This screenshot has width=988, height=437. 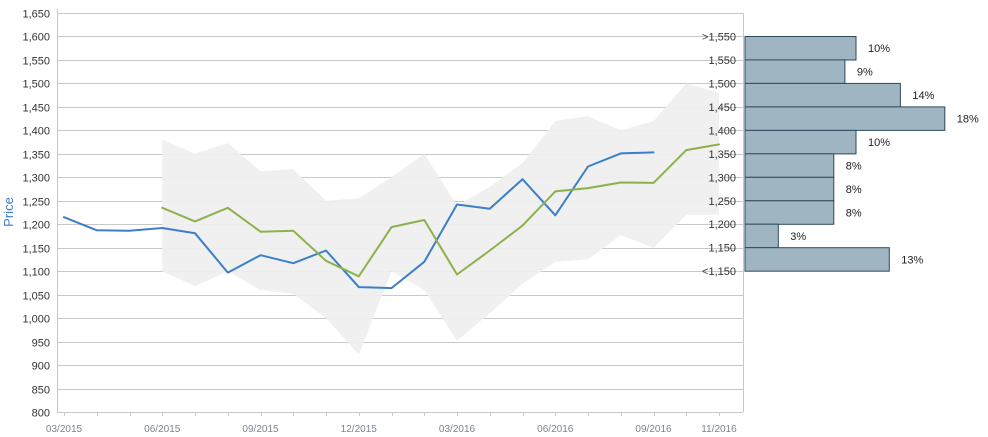 I want to click on y-tick-label: 1,000, so click(x=36, y=320).